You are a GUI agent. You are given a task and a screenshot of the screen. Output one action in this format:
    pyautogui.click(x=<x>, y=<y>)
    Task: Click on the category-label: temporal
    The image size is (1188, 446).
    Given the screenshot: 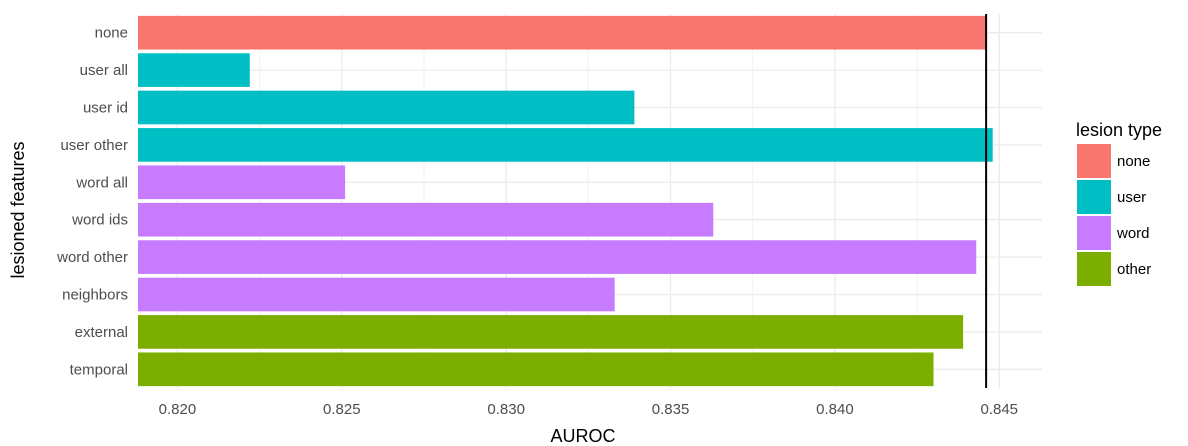 What is the action you would take?
    pyautogui.click(x=99, y=369)
    